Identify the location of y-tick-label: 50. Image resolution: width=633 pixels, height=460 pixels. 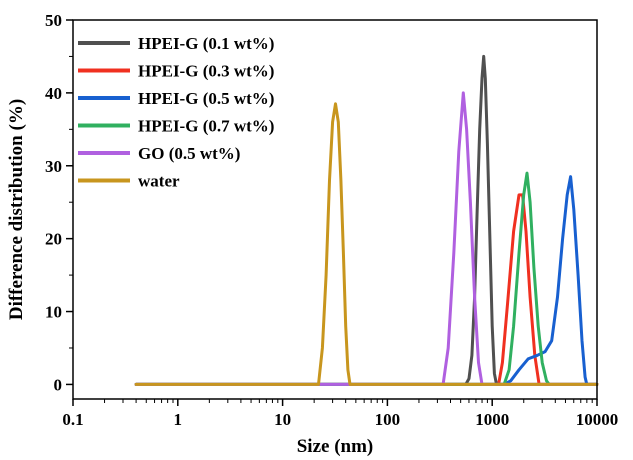
(53, 20).